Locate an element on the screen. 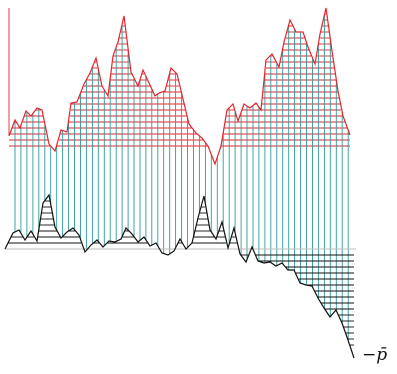  axis-label-minus-p-bar: −p̄ is located at coordinates (375, 355).